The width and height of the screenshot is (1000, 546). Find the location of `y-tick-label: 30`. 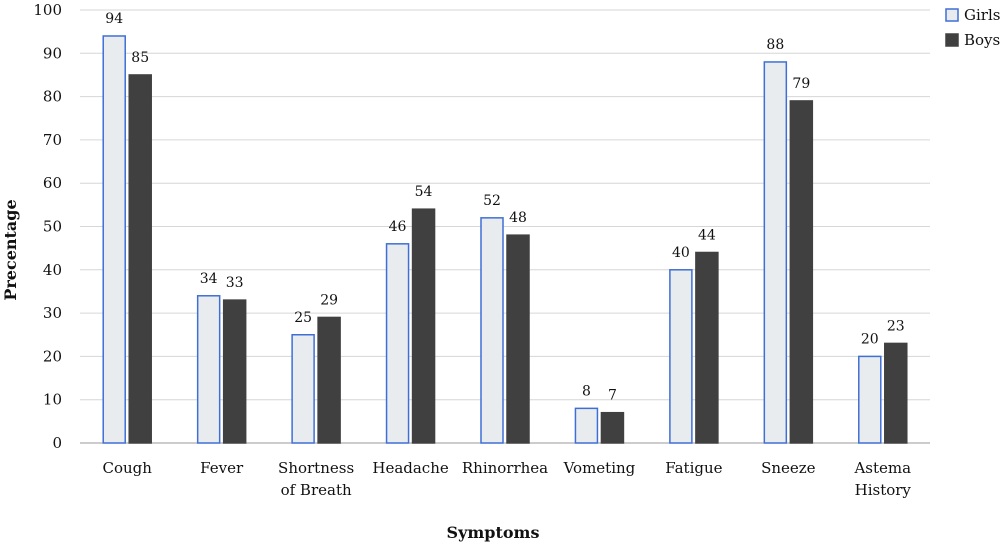

y-tick-label: 30 is located at coordinates (52, 313).